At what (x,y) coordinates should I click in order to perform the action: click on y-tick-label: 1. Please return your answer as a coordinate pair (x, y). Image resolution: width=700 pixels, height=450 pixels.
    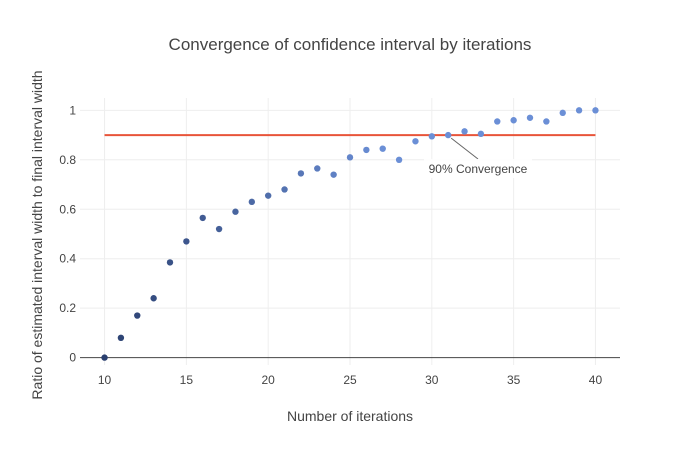
    Looking at the image, I should click on (72, 110).